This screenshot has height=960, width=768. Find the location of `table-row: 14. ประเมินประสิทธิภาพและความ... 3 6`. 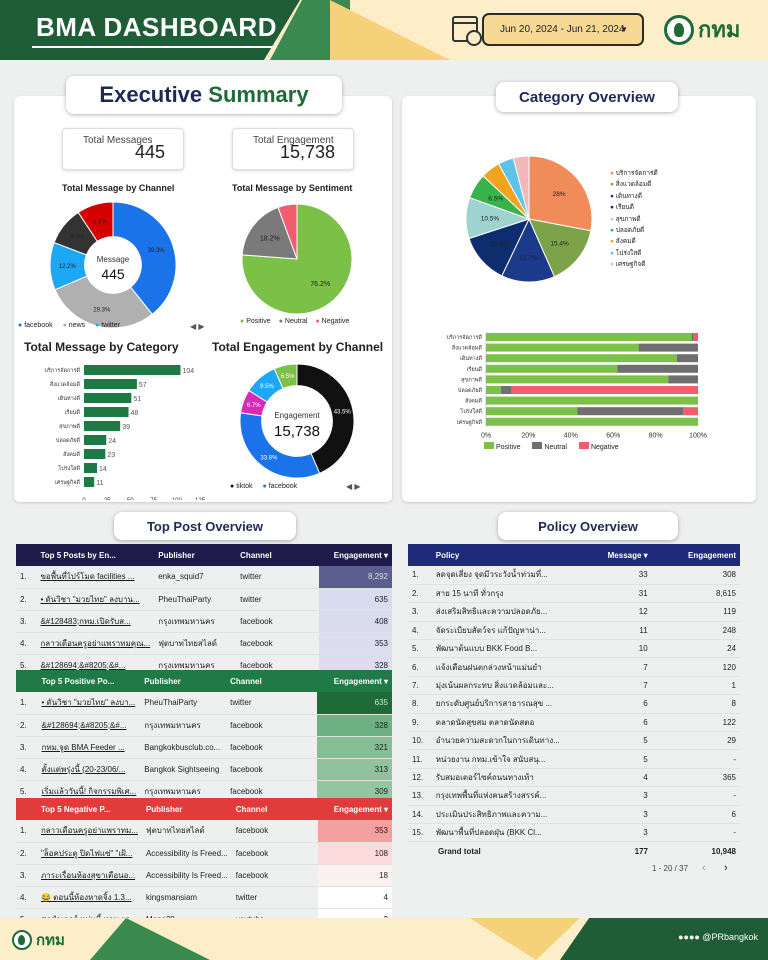

table-row: 14. ประเมินประสิทธิภาพและความ... 3 6 is located at coordinates (574, 814).